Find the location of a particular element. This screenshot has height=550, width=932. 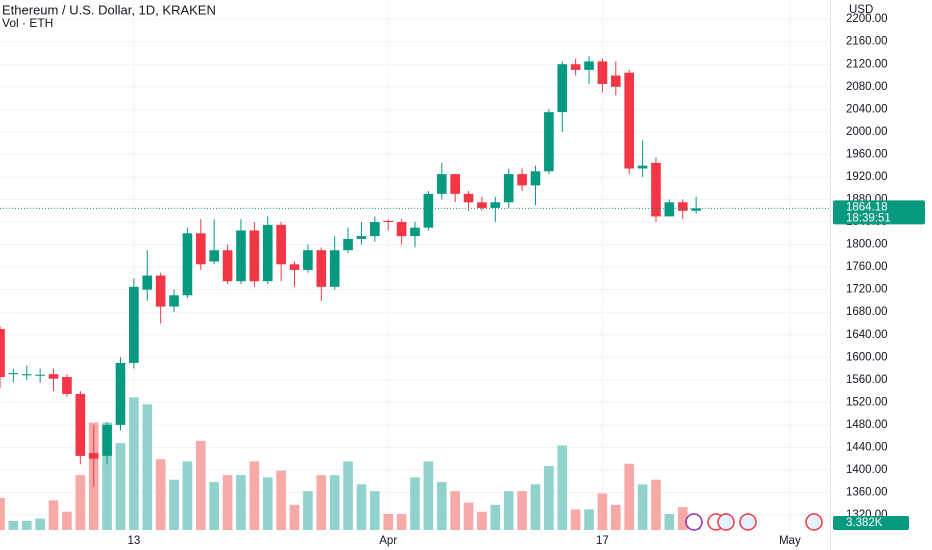

last-price-badge is located at coordinates (879, 212).